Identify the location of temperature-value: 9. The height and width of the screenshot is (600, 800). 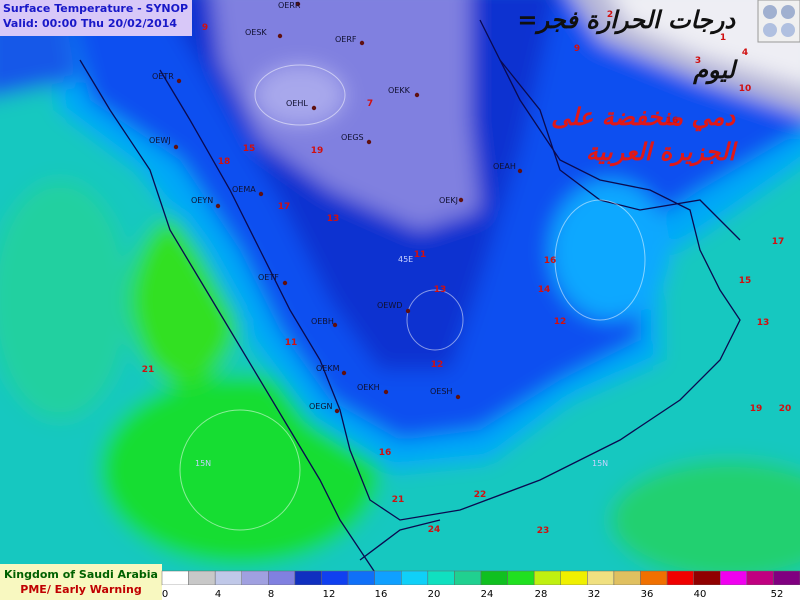
(205, 28).